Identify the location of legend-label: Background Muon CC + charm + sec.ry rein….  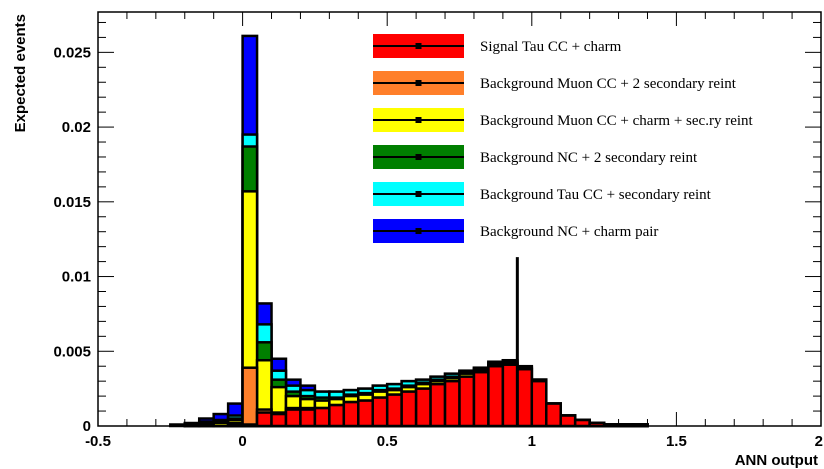
(617, 121).